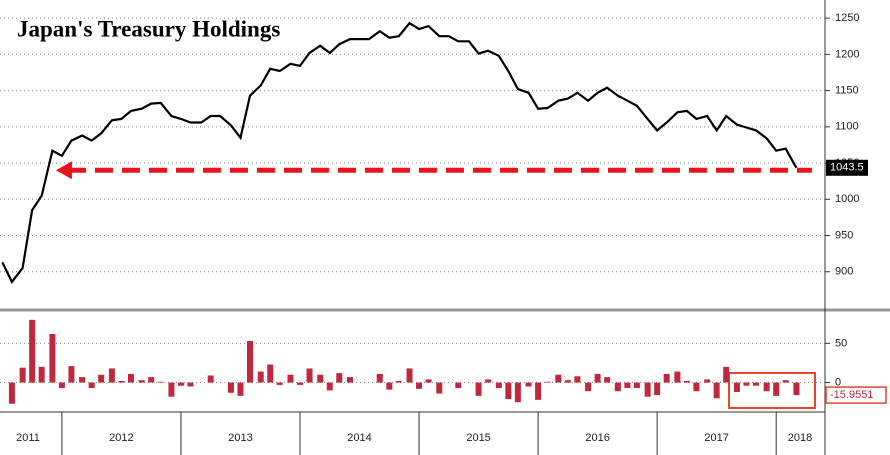 The image size is (890, 455). Describe the element at coordinates (847, 18) in the screenshot. I see `y-tick-label: 1250` at that location.